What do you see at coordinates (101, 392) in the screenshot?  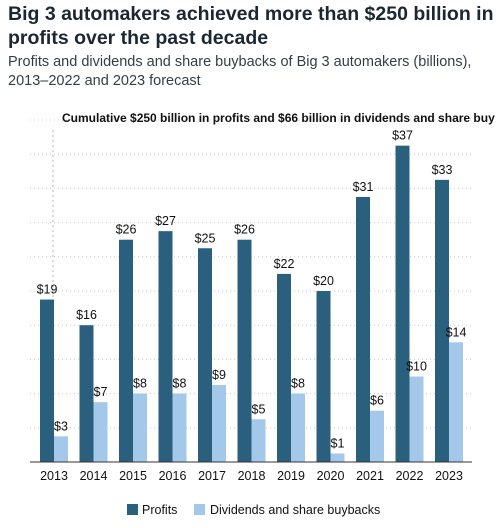 I see `data-label-dividends: $7` at bounding box center [101, 392].